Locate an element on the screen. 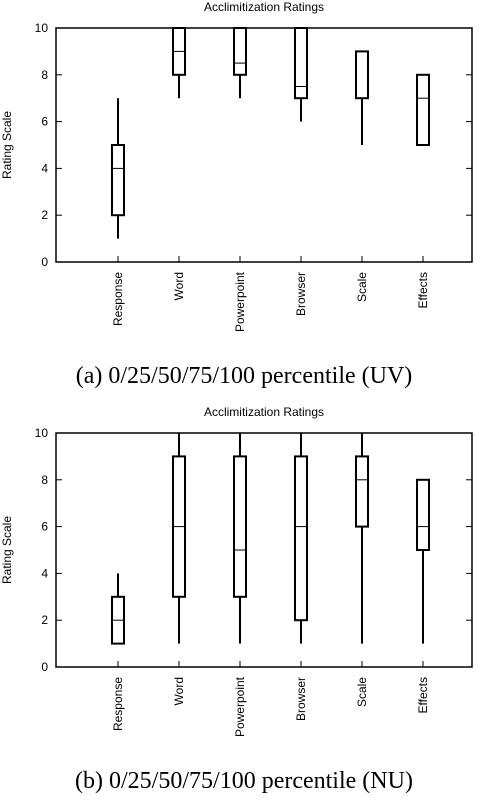 The width and height of the screenshot is (488, 801). figure-caption: (a) 0/25/50/75/100 percentile (UV) is located at coordinates (244, 376).